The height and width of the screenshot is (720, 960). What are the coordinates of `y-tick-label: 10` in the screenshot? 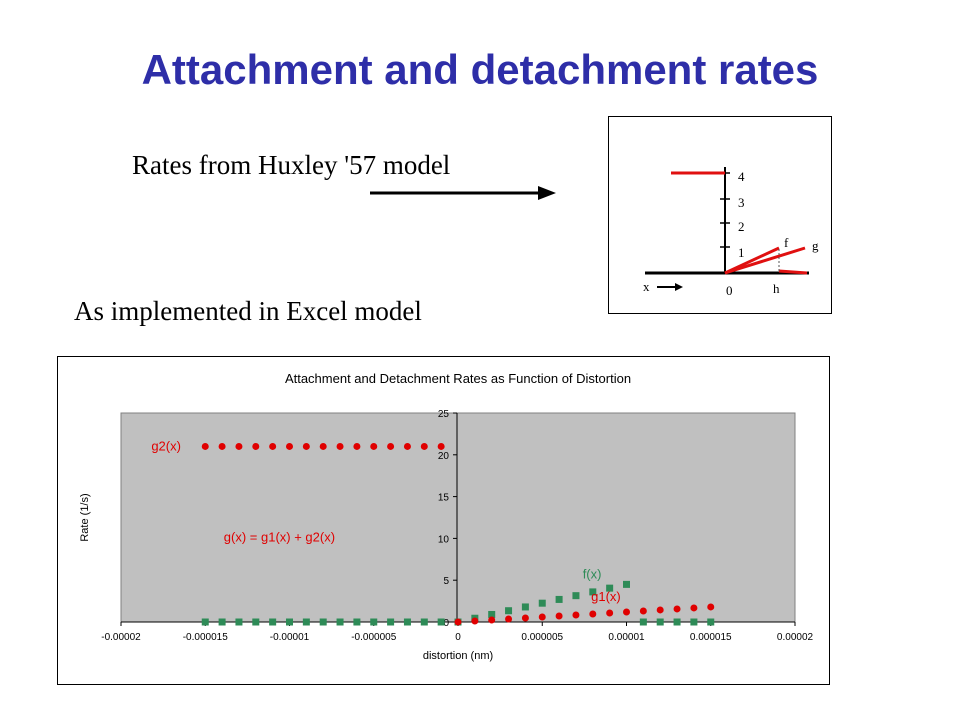 It's located at (444, 539).